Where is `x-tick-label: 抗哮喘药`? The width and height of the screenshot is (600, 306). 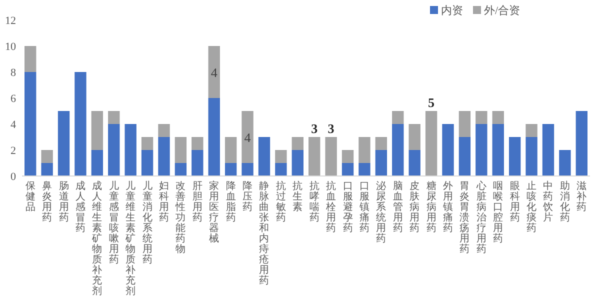
x-tick-label: 抗哮喘药 is located at coordinates (314, 202).